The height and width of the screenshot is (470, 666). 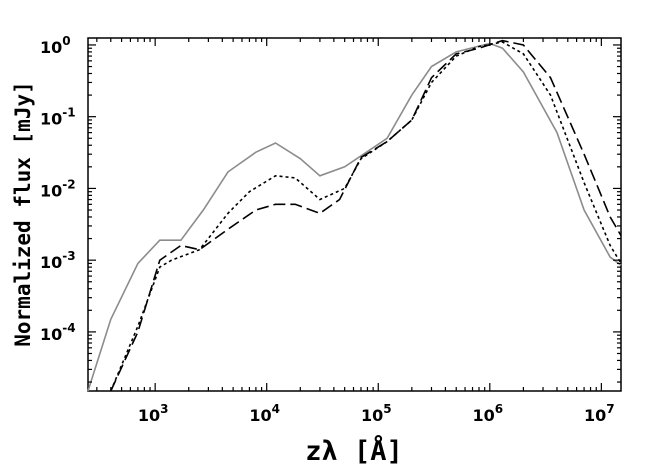 I want to click on y-tick-label: 10⁻¹, so click(x=58, y=117).